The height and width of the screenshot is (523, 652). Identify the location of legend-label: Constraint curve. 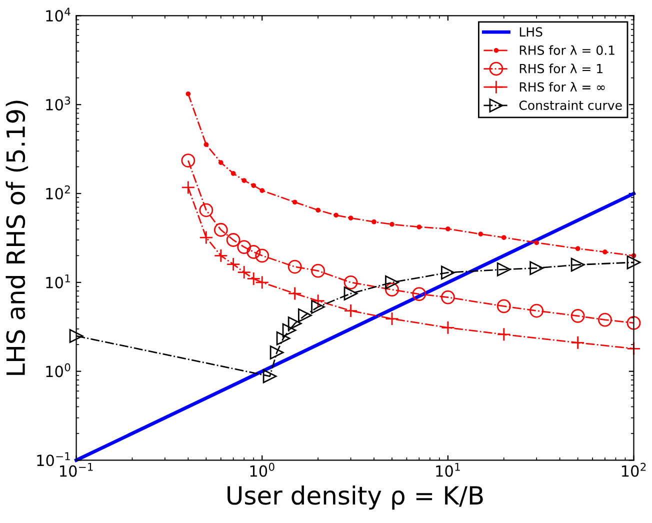
(570, 105).